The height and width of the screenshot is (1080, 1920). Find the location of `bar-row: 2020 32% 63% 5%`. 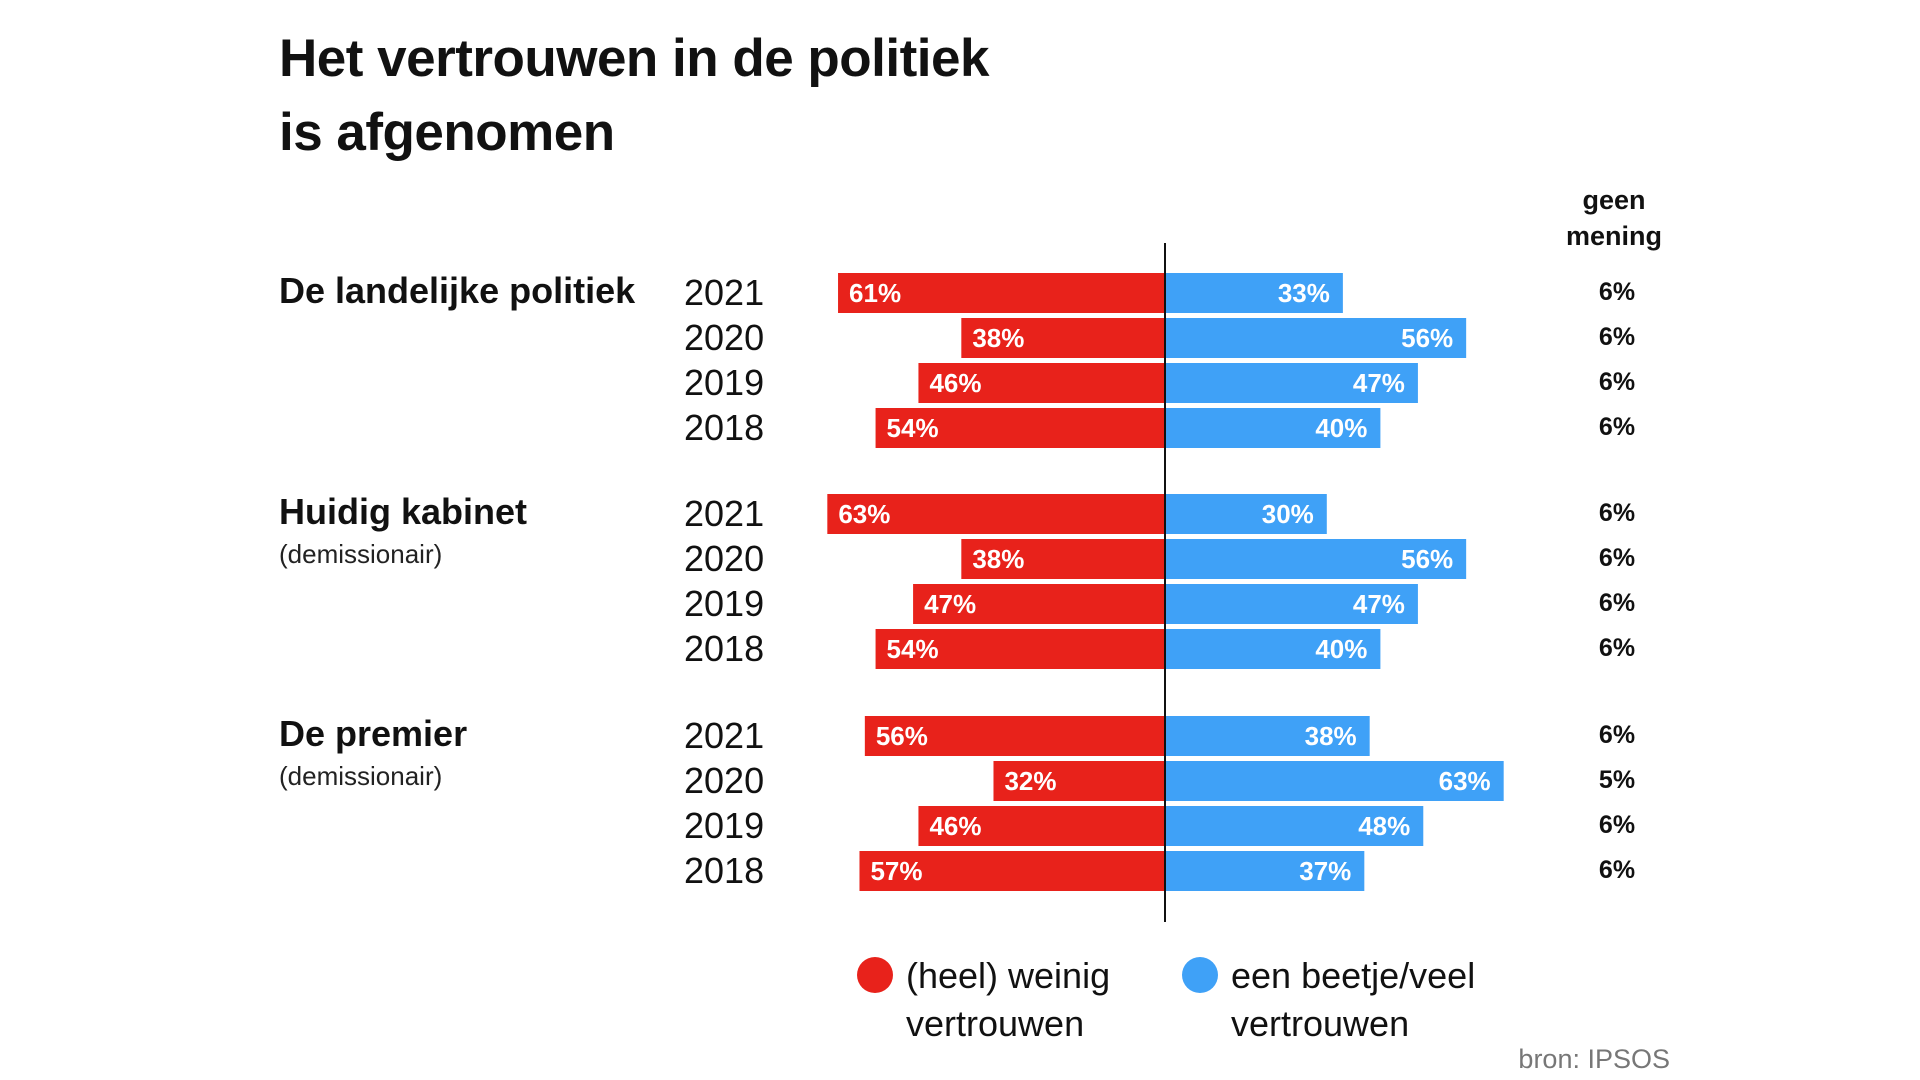

bar-row: 2020 32% 63% 5% is located at coordinates (1159, 780).